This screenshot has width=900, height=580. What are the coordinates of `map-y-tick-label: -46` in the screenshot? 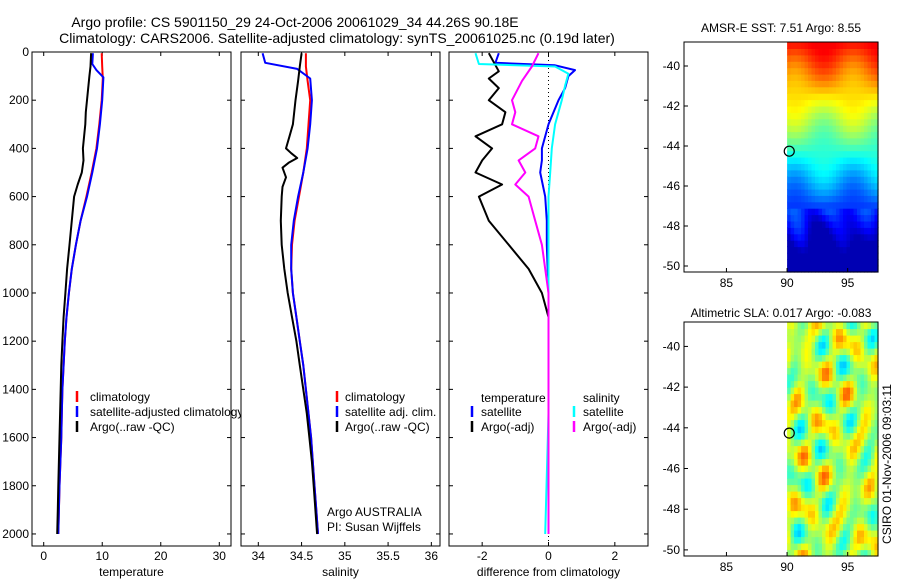 It's located at (672, 186).